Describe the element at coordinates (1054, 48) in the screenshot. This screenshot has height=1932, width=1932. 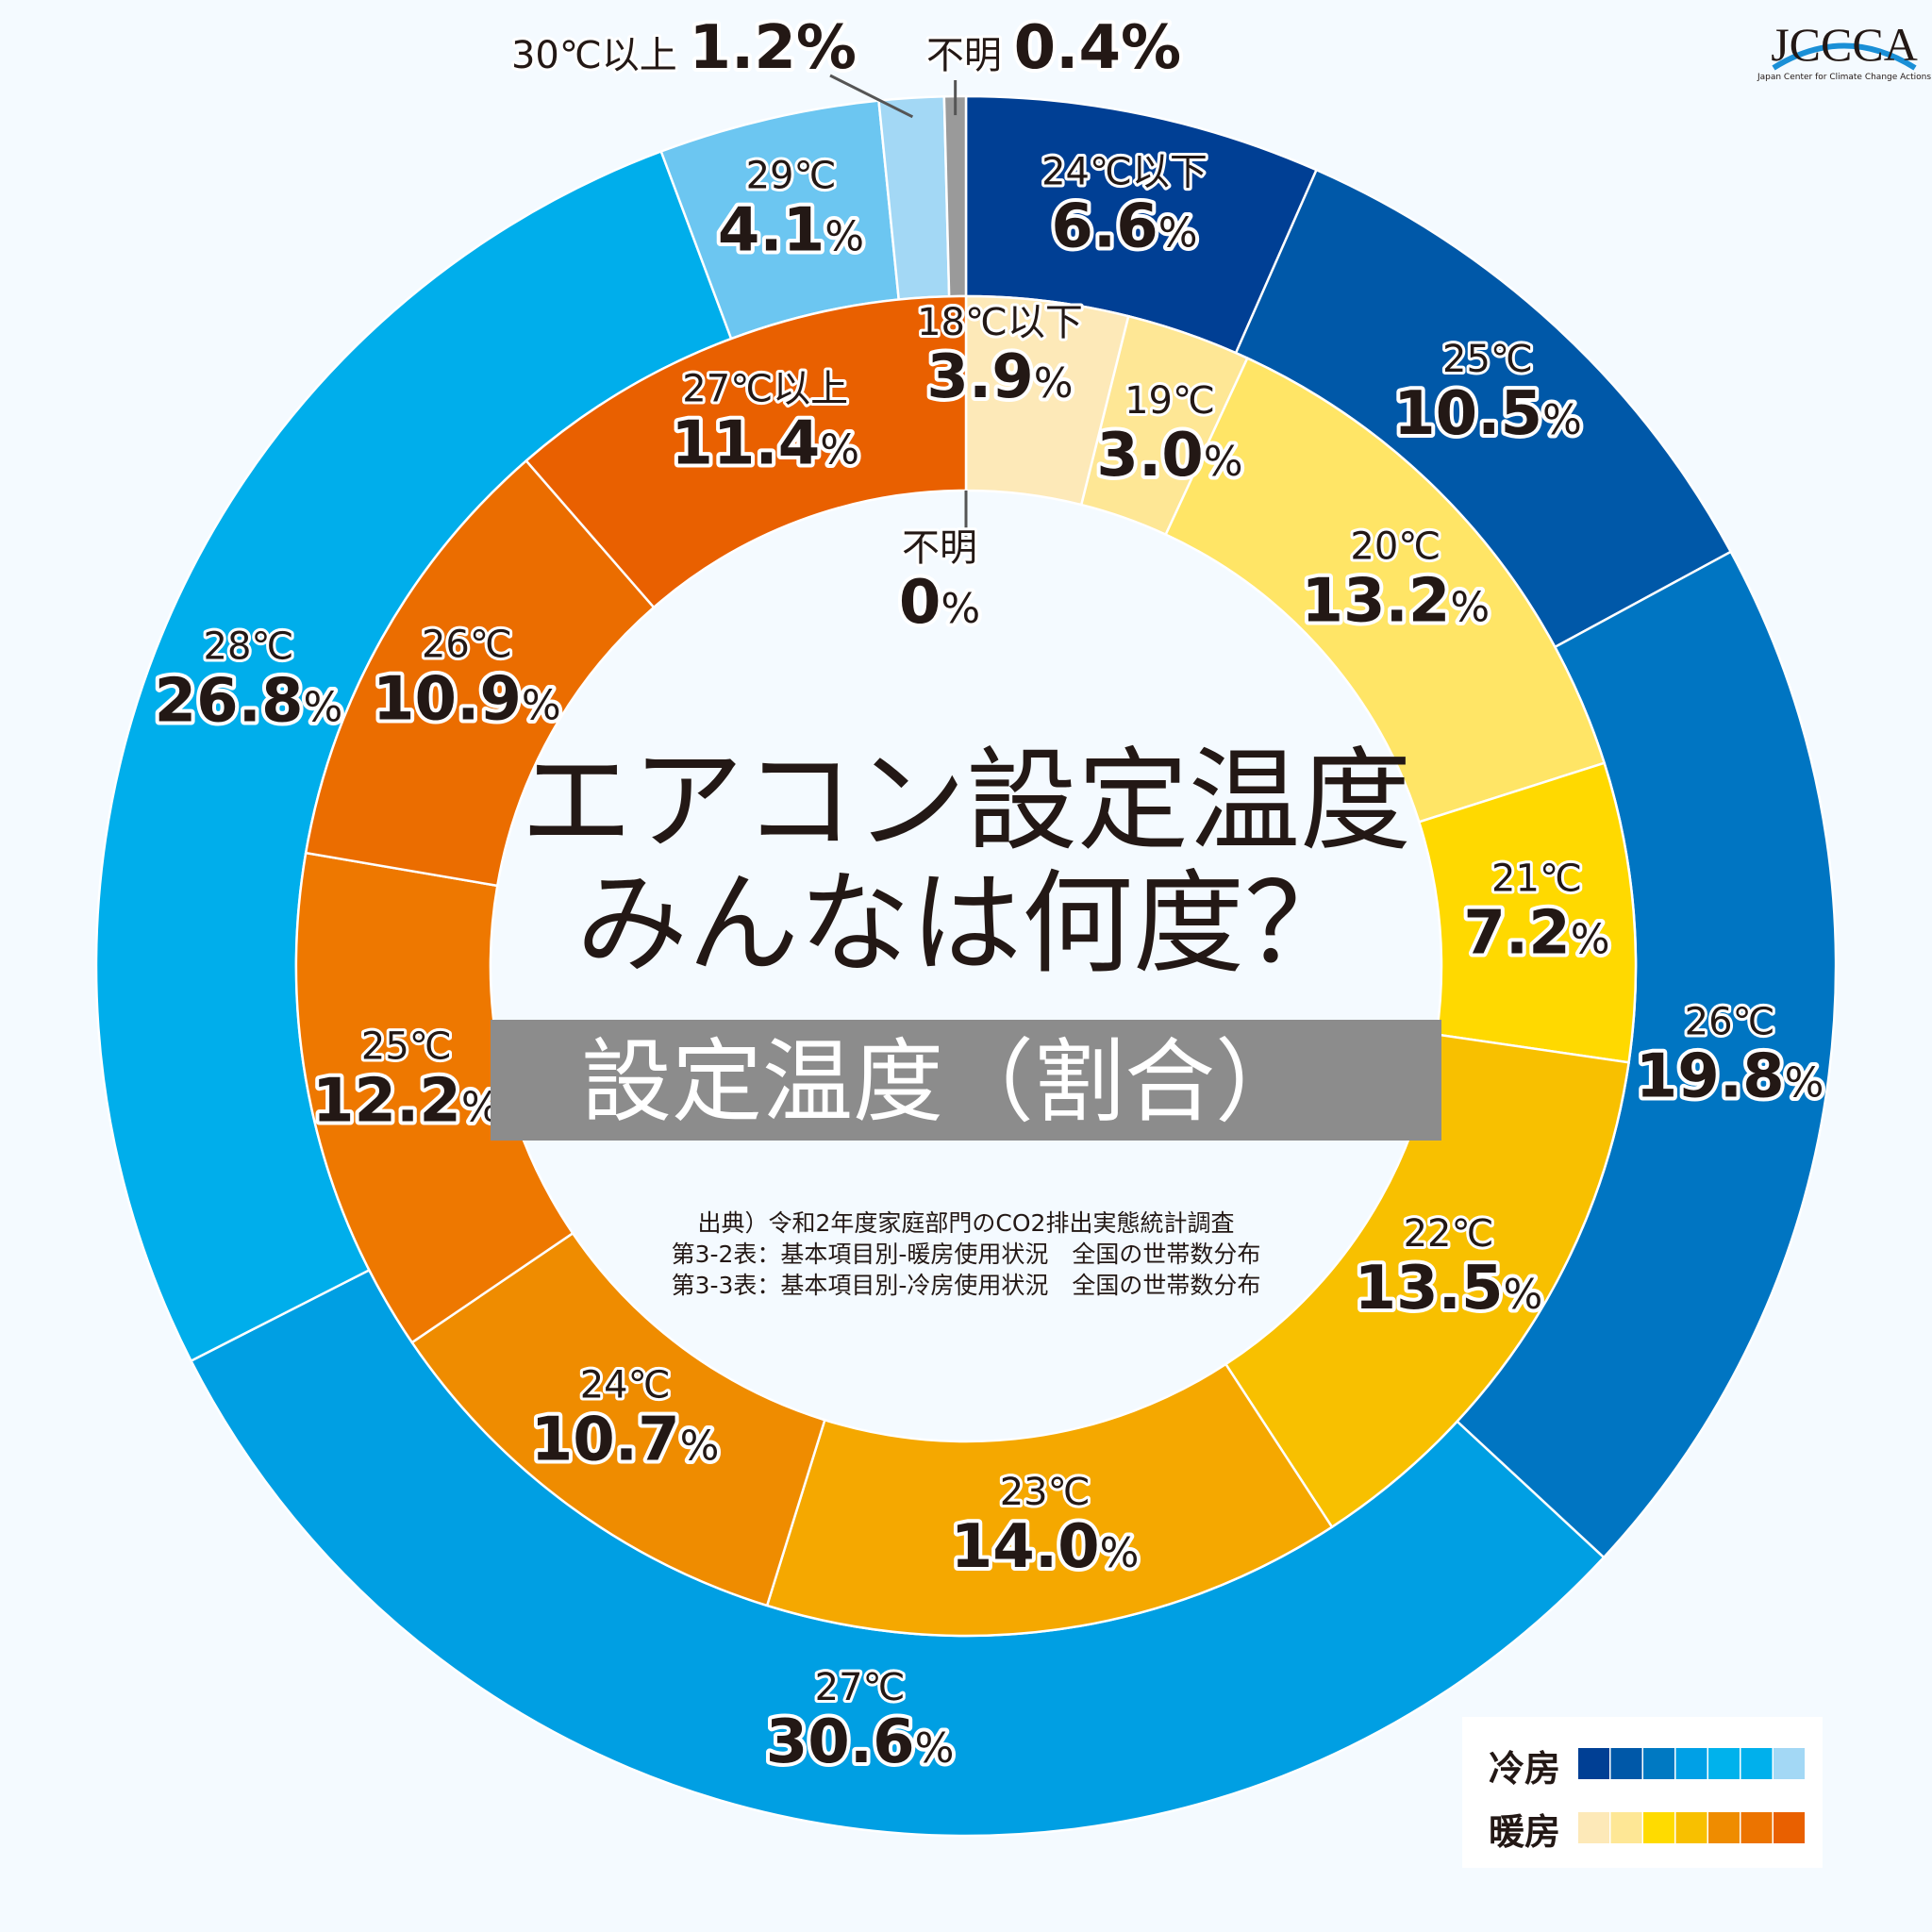
I see `data-label: 不明 0.4%` at that location.